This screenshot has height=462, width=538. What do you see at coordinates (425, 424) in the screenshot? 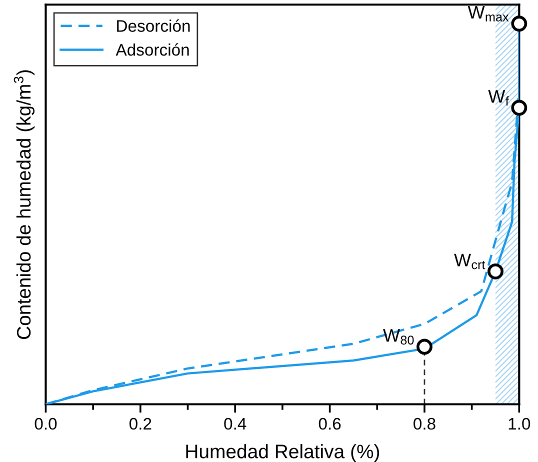
I see `x-tick-label: 0.8` at bounding box center [425, 424].